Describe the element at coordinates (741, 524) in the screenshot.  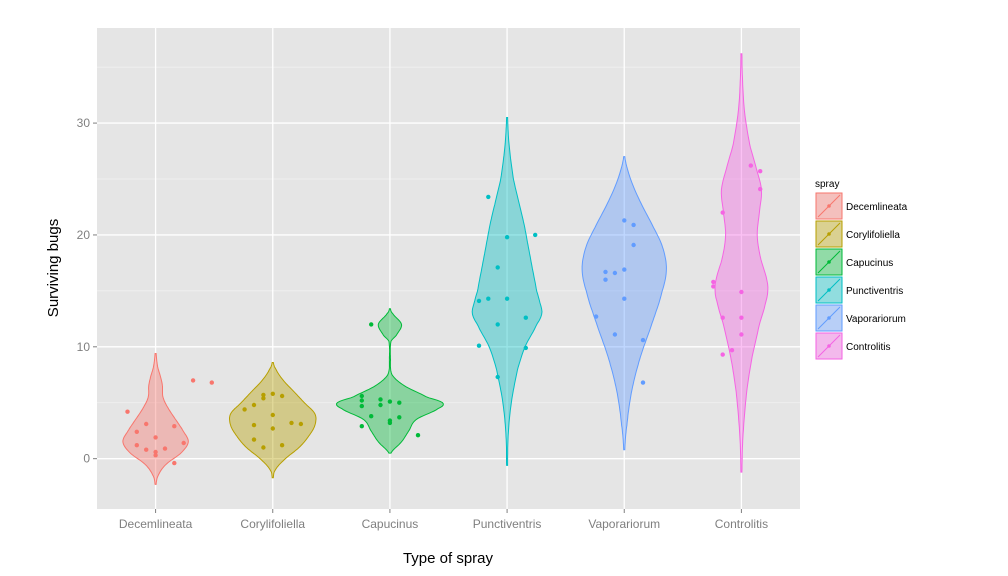
I see `x-tick-label: Controlitis` at that location.